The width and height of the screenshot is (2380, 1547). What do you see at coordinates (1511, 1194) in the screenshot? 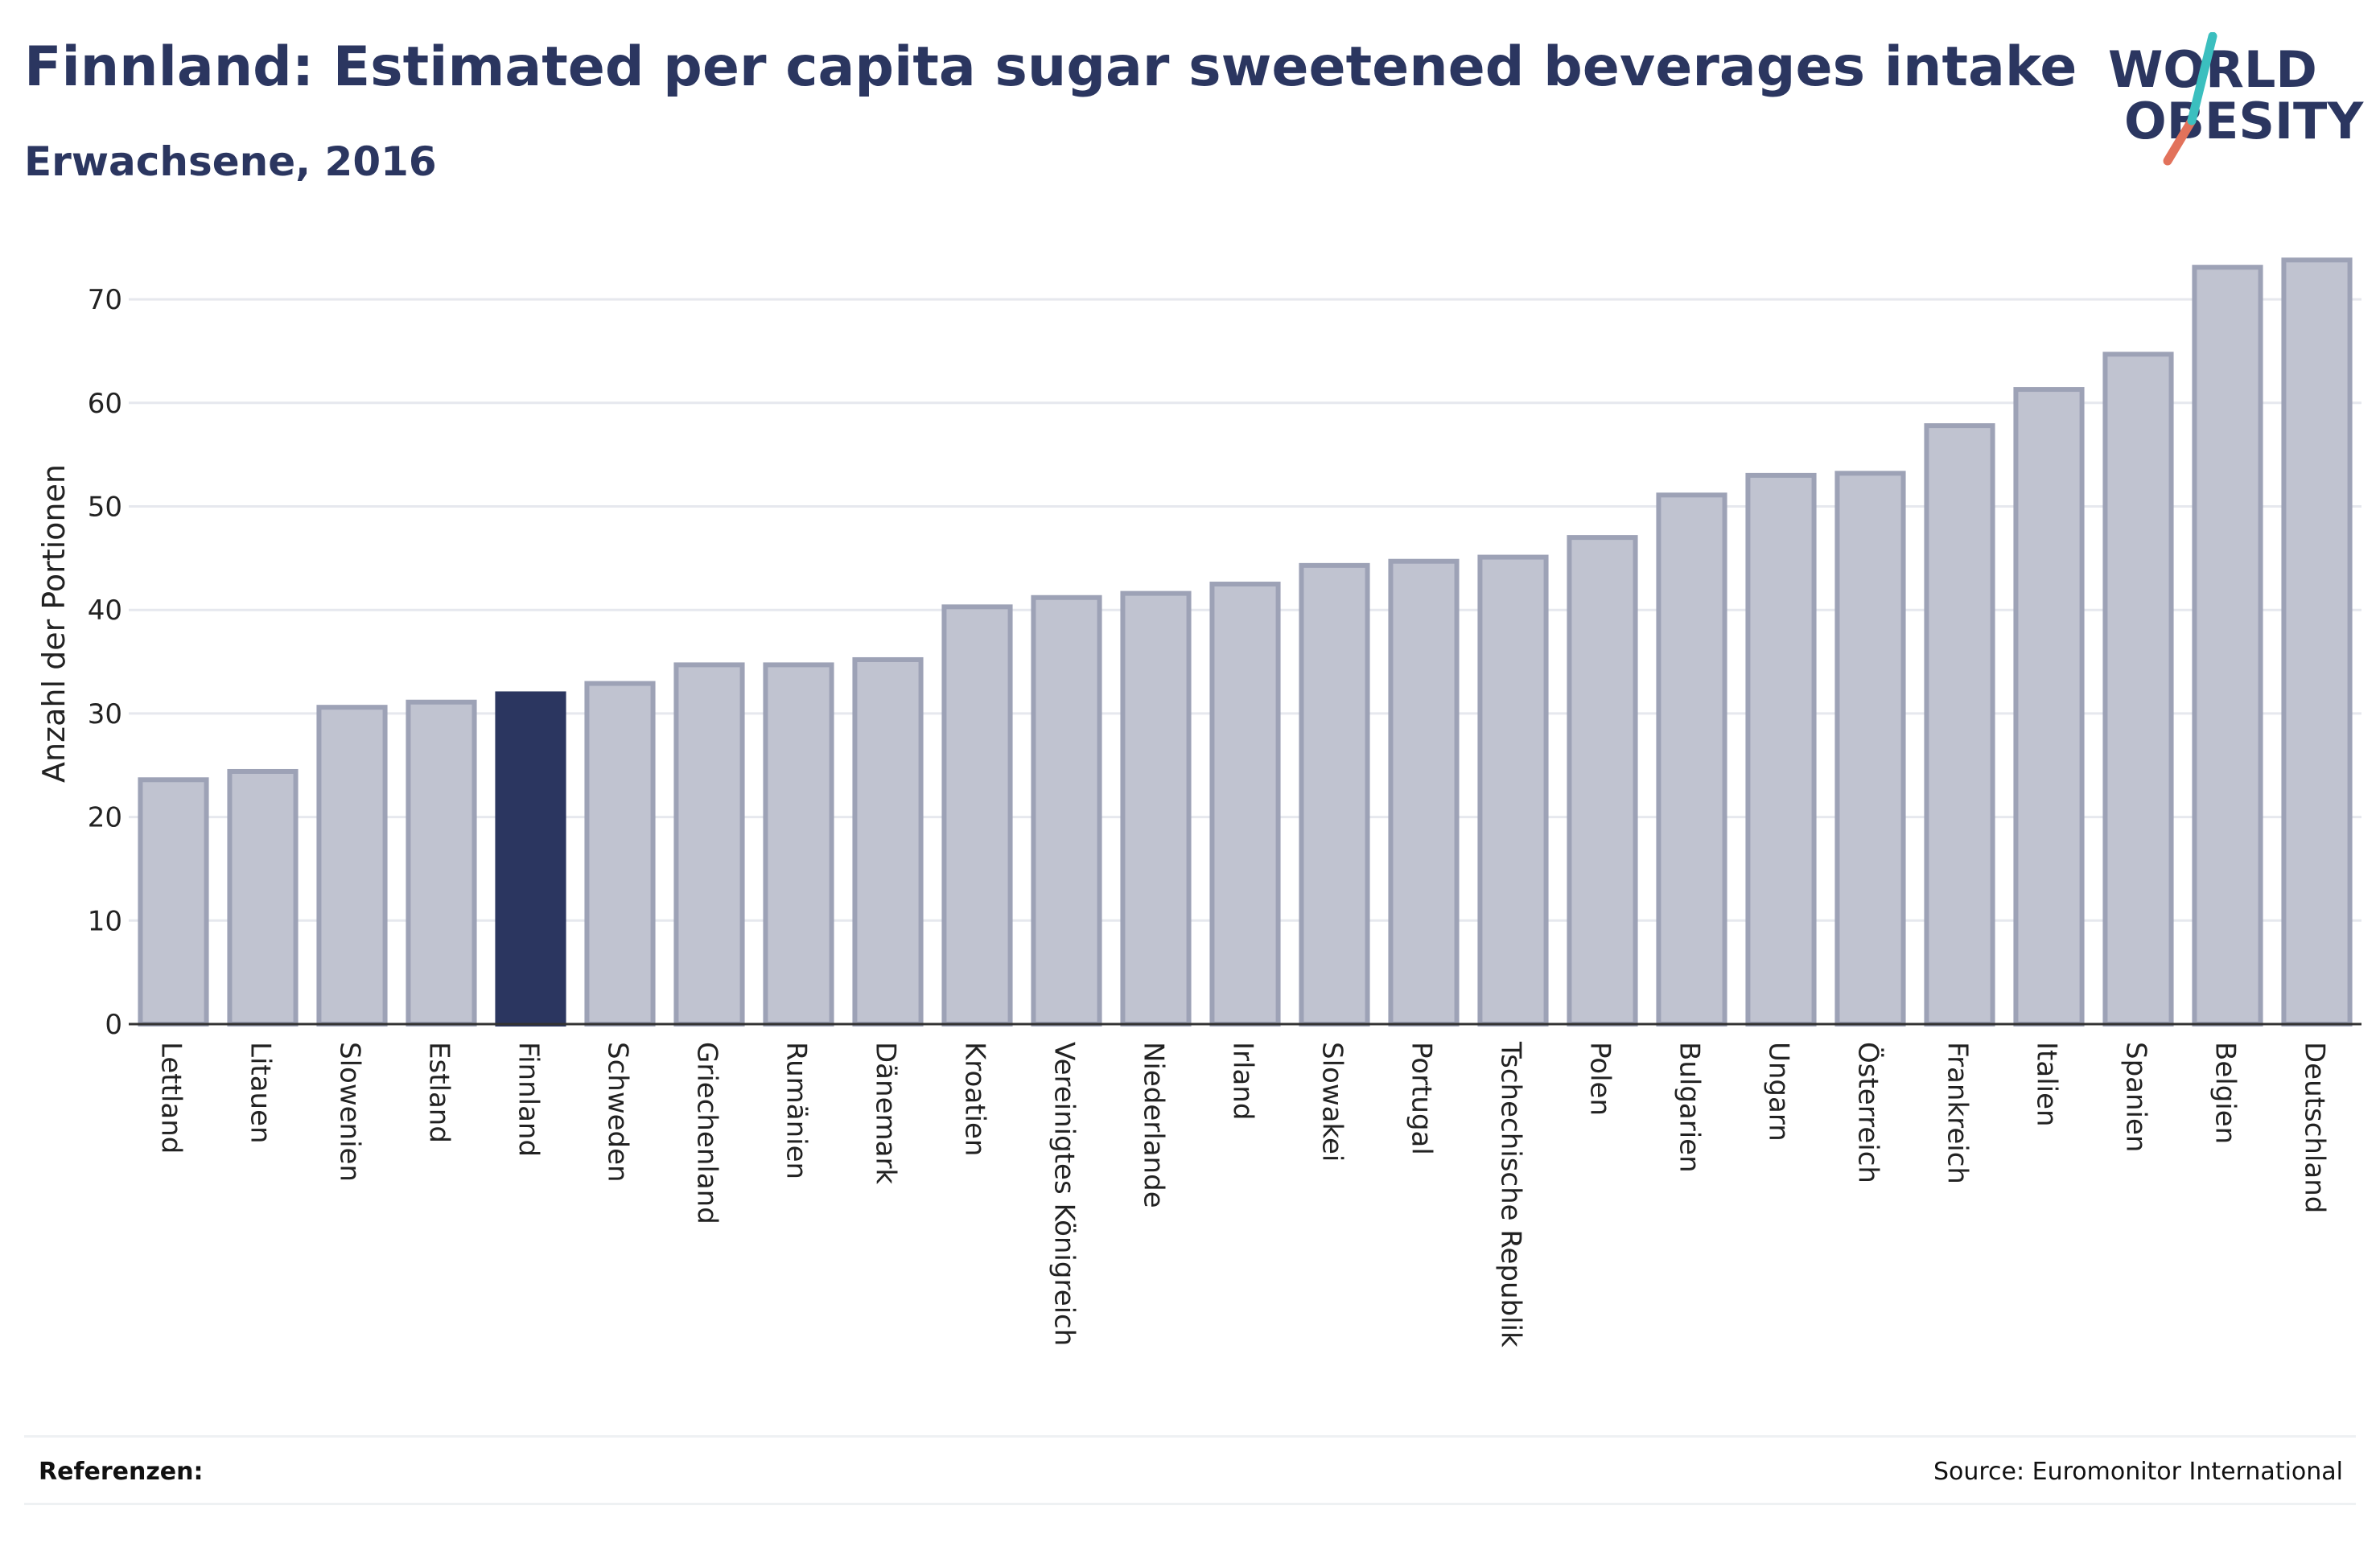
I see `x-tick-label: Tschechische Republik` at bounding box center [1511, 1194].